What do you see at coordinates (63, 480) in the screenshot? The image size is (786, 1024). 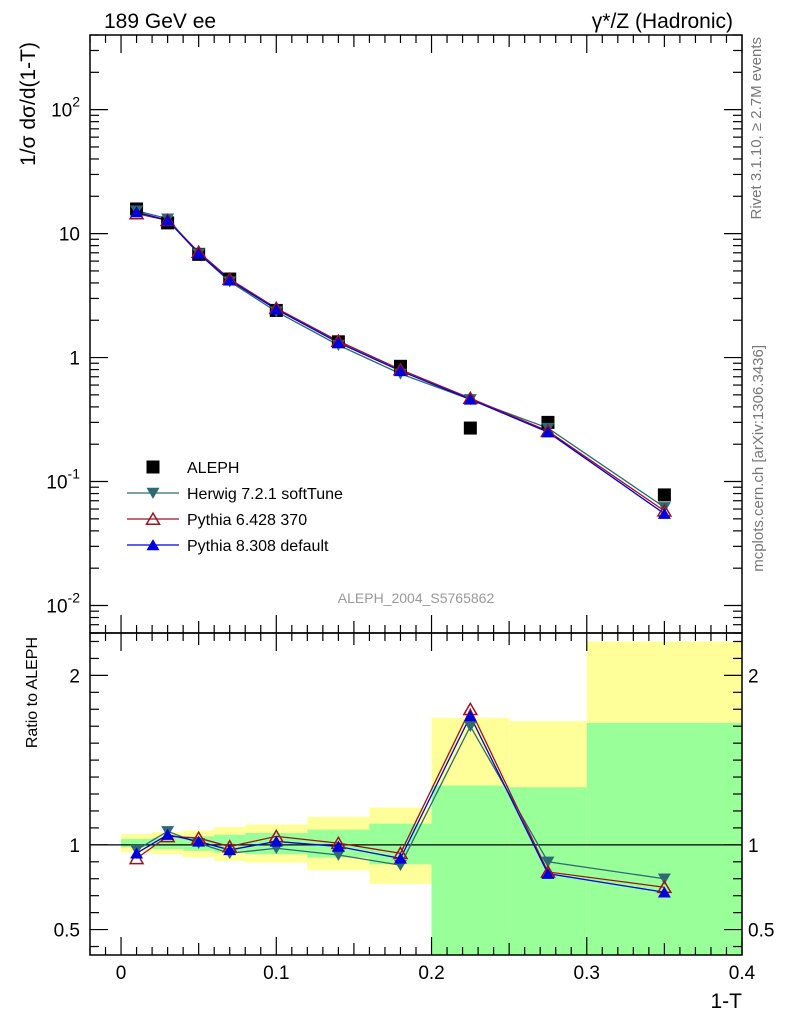 I see `main-y-tick-label: 10⁻¹` at bounding box center [63, 480].